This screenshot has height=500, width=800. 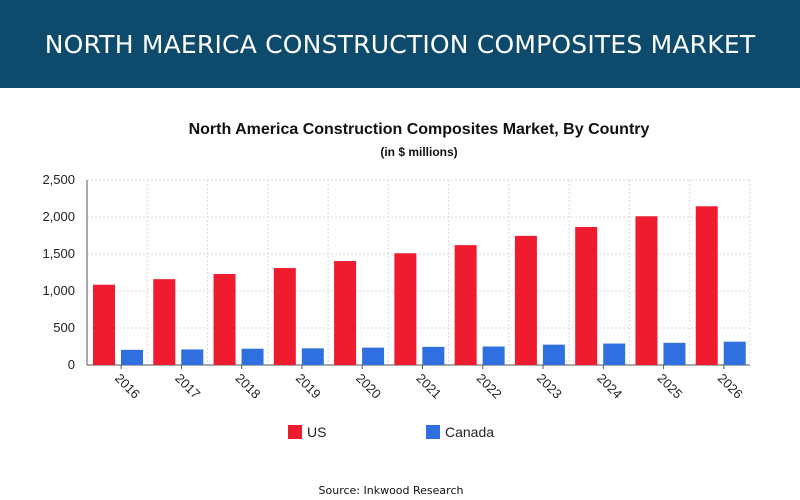 What do you see at coordinates (164, 322) in the screenshot?
I see `bar-us-2017` at bounding box center [164, 322].